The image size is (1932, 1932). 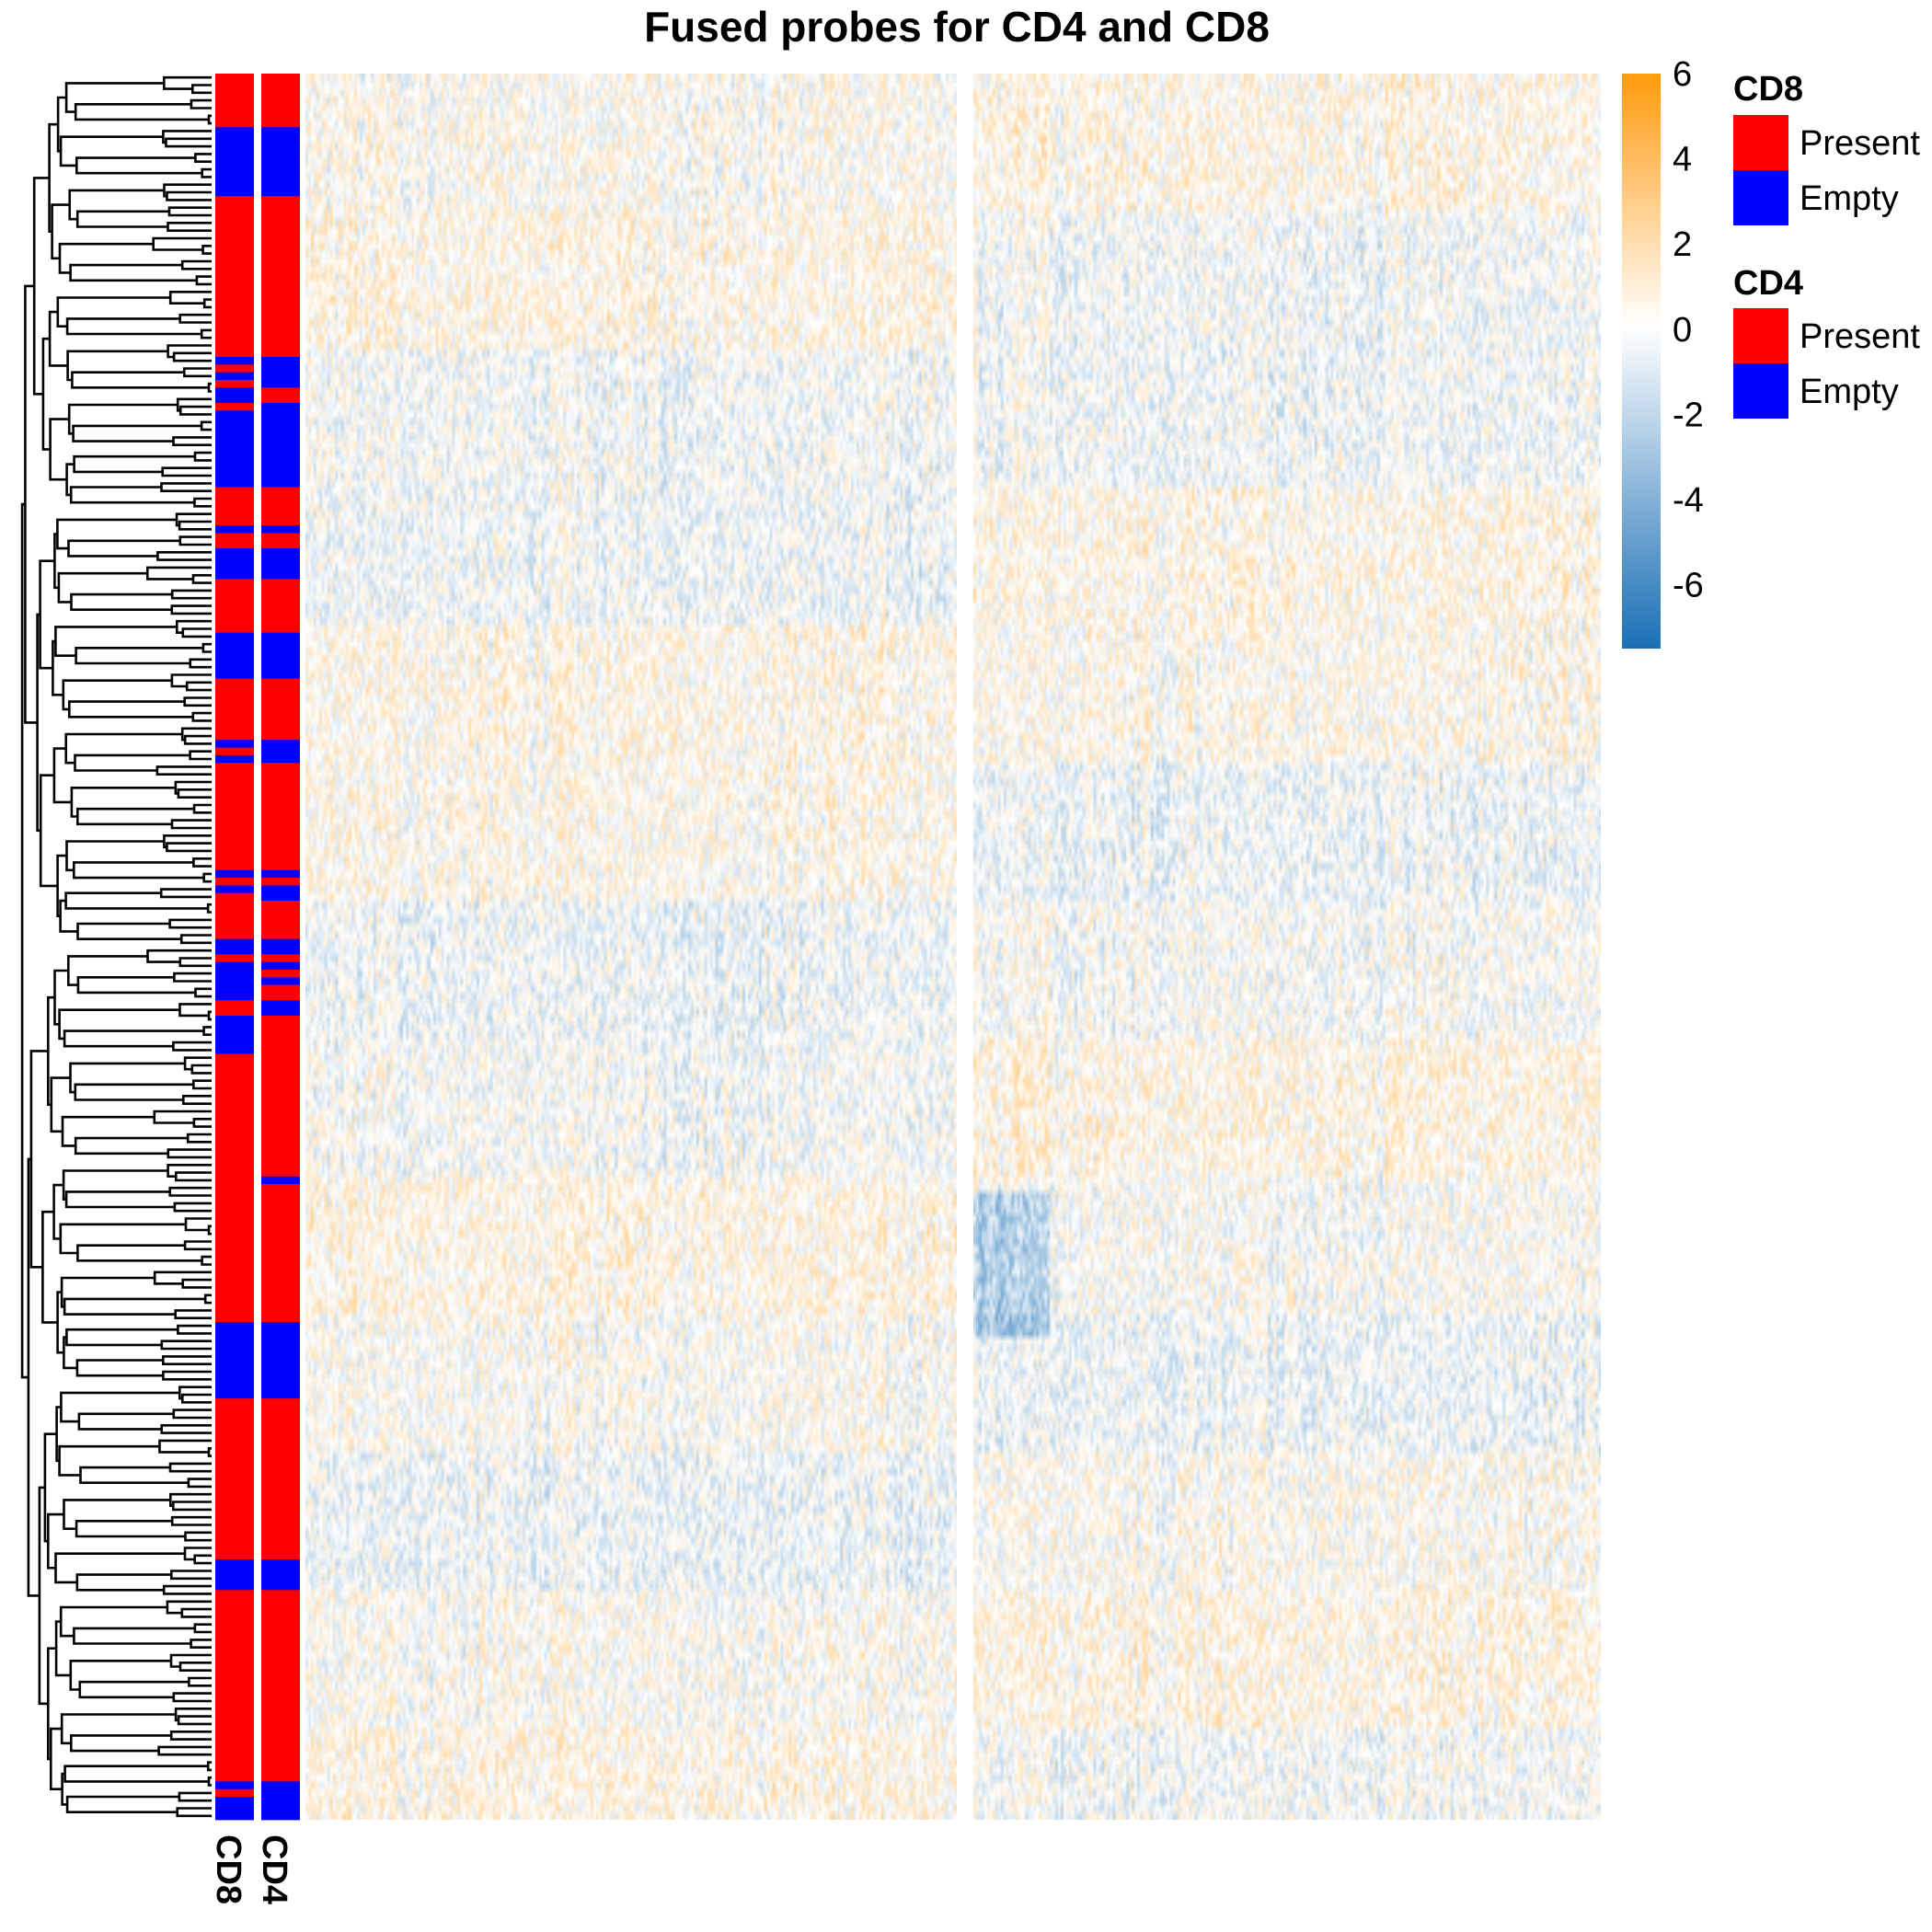 I want to click on color-scale-tick-0: 6, so click(x=1682, y=74).